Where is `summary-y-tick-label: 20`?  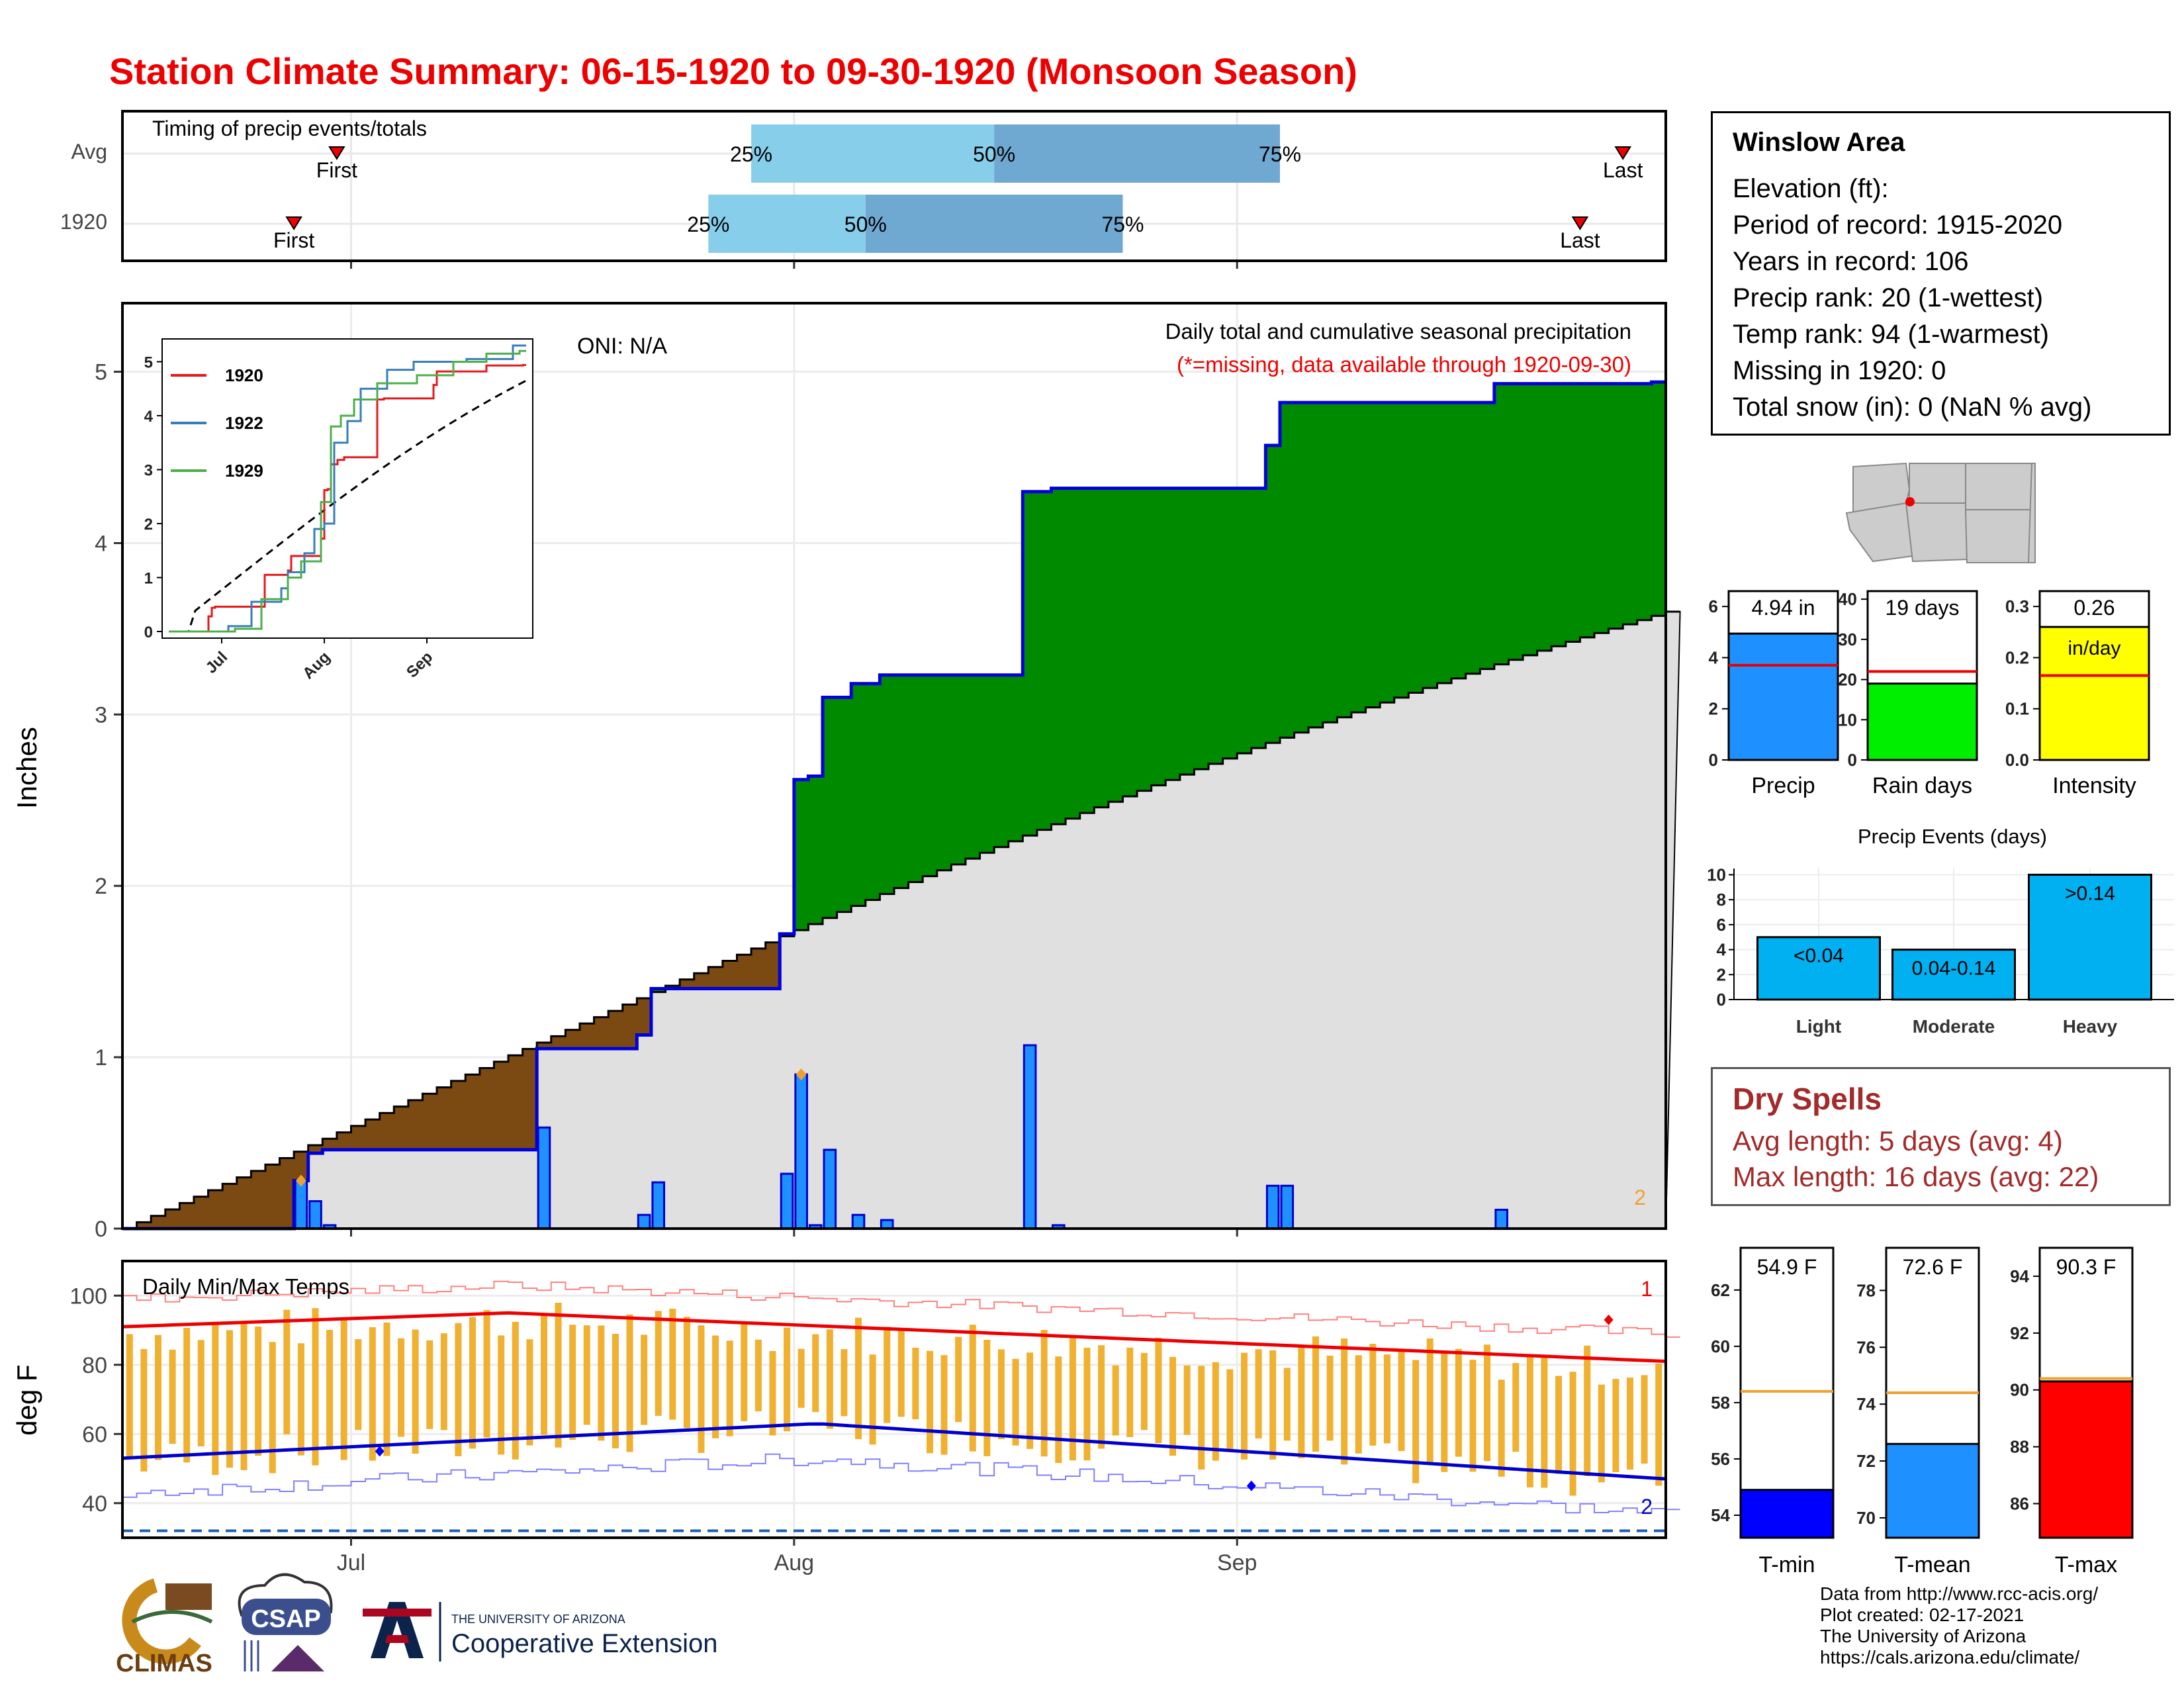 summary-y-tick-label: 20 is located at coordinates (1848, 680).